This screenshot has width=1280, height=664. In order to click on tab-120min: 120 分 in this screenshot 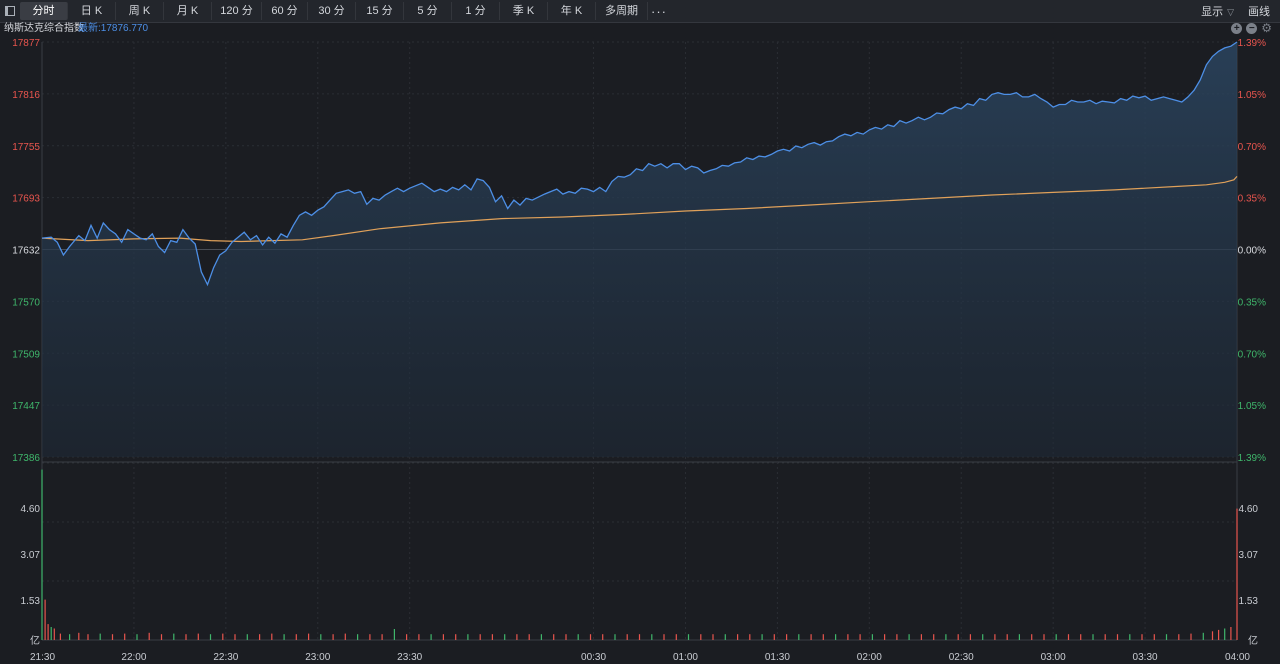, I will do `click(237, 11)`.